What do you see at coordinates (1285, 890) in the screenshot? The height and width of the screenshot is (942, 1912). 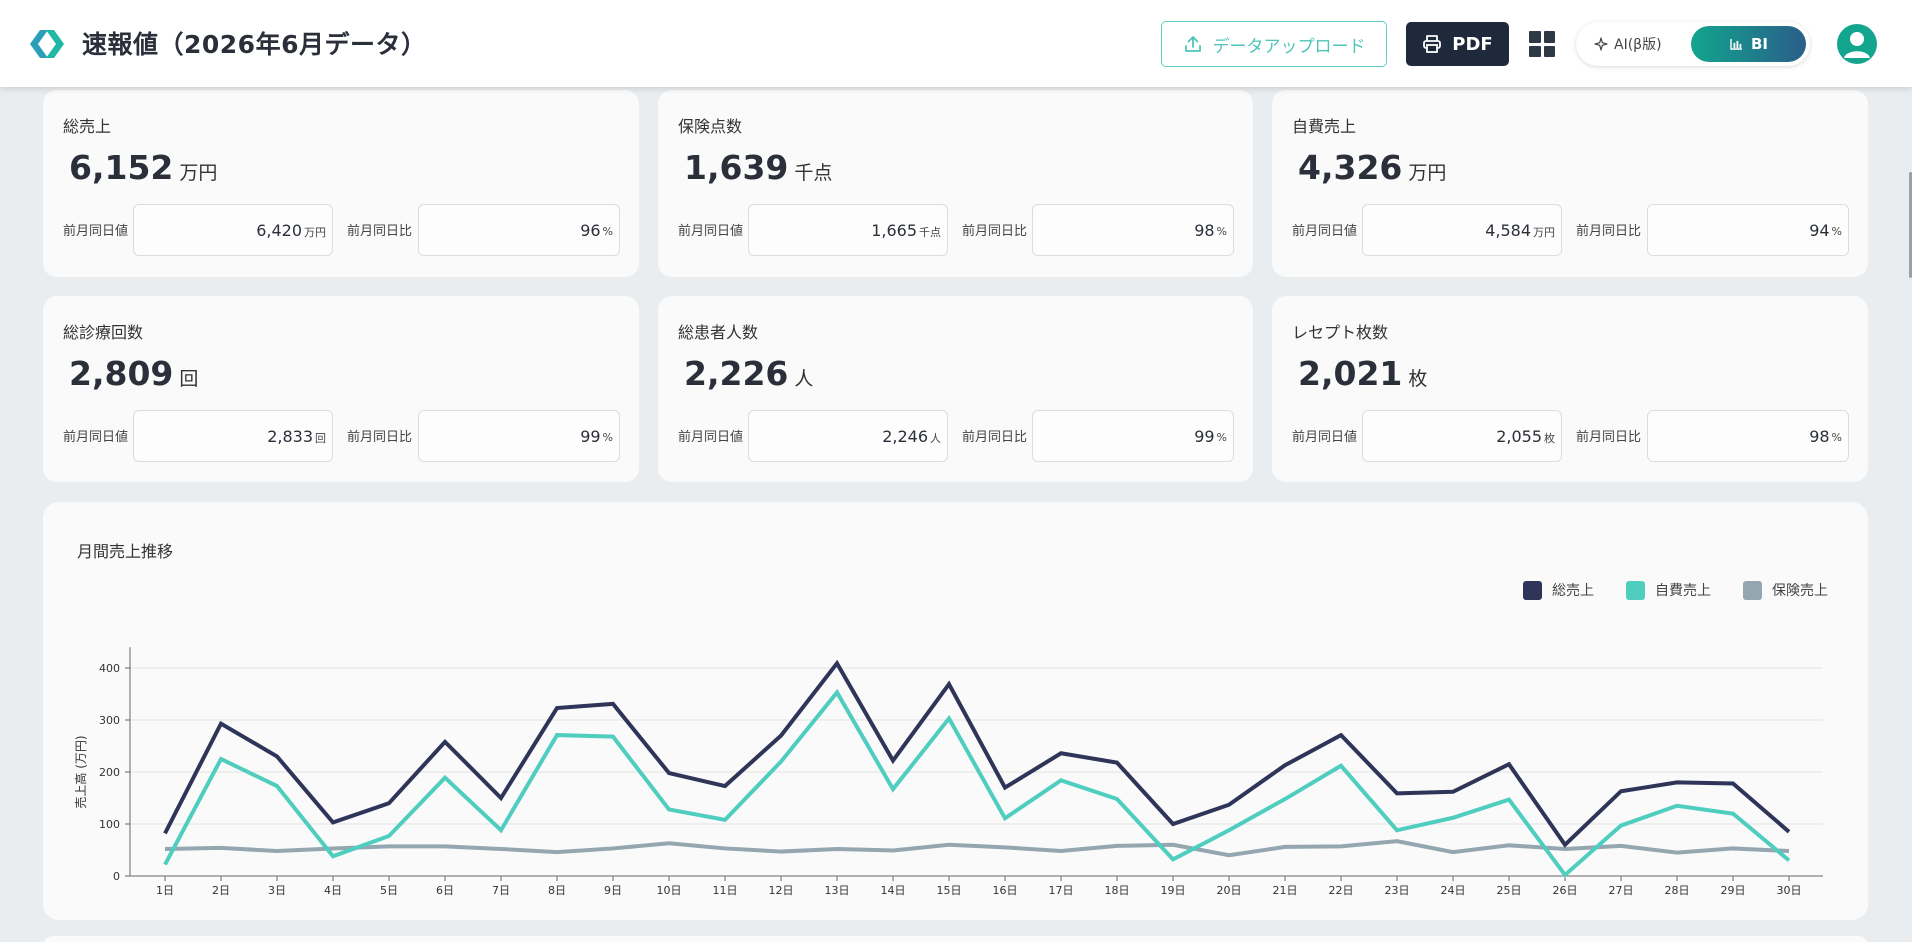 I see `x-tick-label: 21日` at bounding box center [1285, 890].